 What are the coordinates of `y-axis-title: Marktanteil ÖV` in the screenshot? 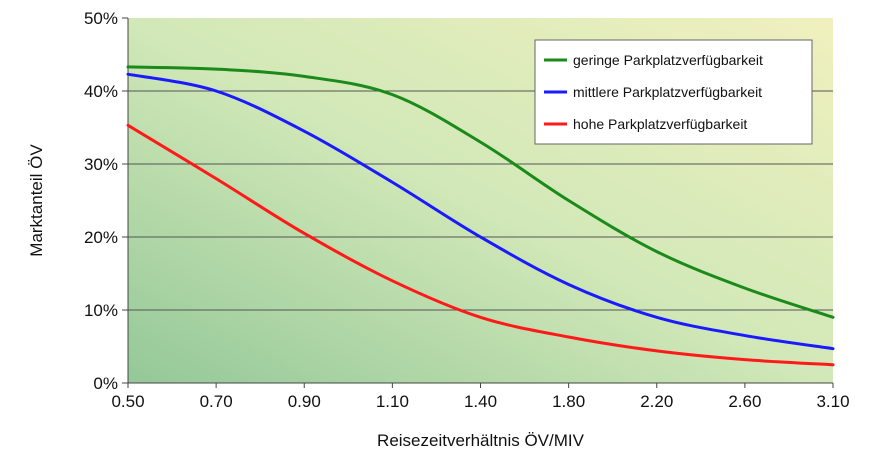 It's located at (36, 200).